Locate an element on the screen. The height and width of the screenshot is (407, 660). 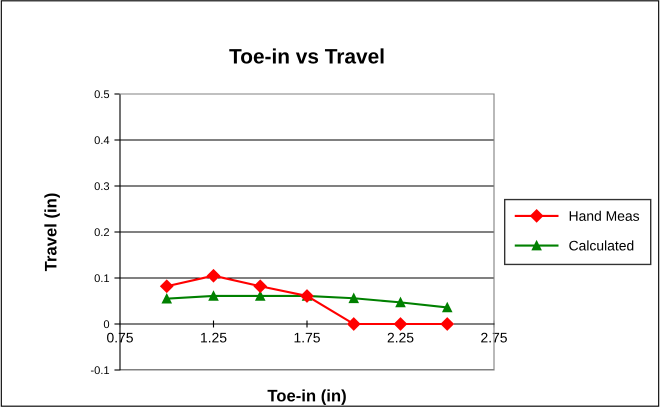
legend-label: Hand Meas is located at coordinates (605, 215).